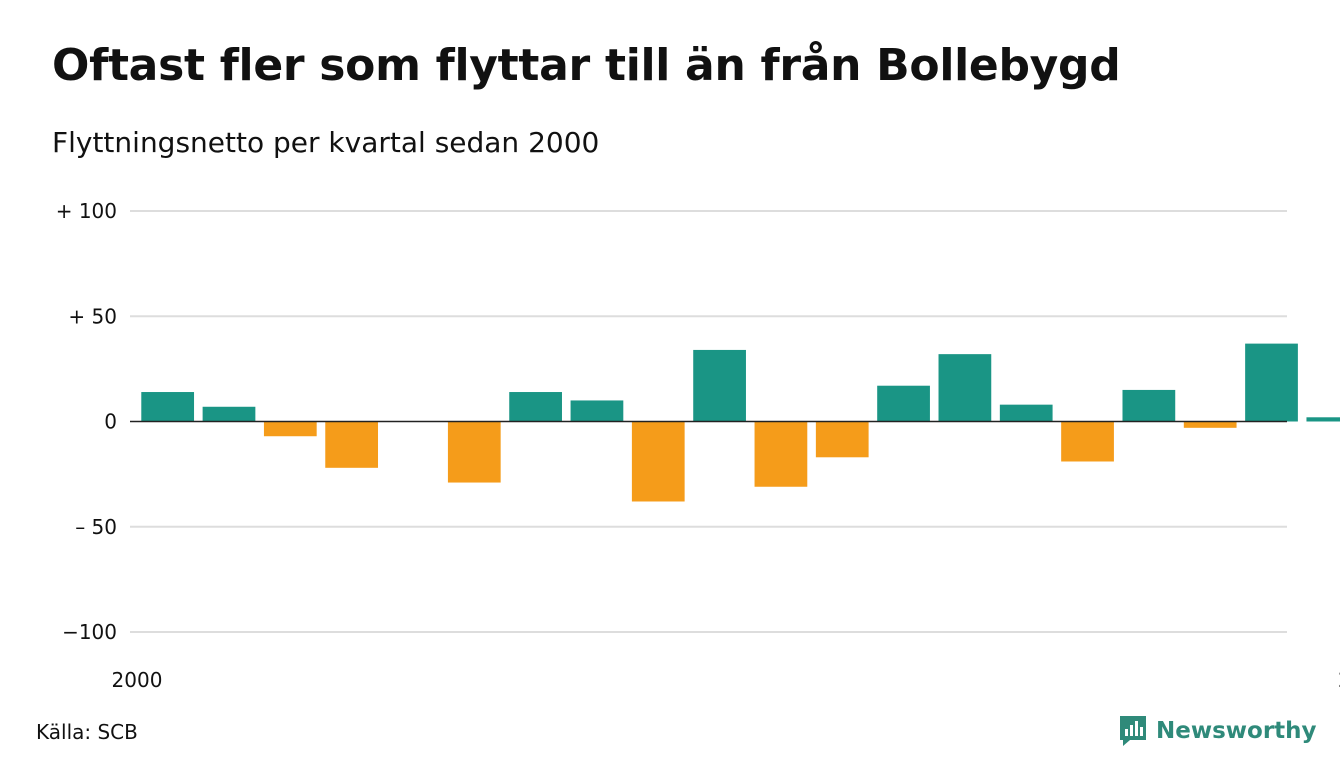  Describe the element at coordinates (326, 142) in the screenshot. I see `chart-subtitle: Flyttningsnetto per kvartal sedan 2000` at that location.